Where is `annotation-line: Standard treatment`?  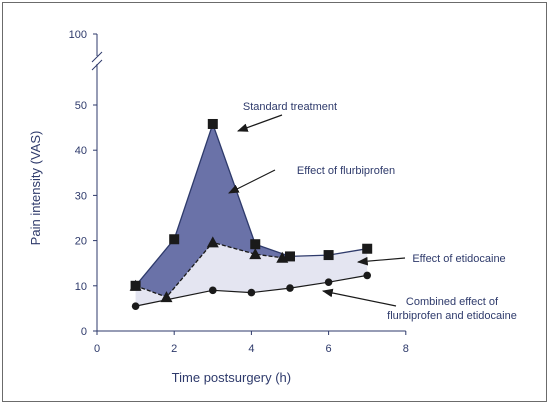 annotation-line: Standard treatment is located at coordinates (290, 107).